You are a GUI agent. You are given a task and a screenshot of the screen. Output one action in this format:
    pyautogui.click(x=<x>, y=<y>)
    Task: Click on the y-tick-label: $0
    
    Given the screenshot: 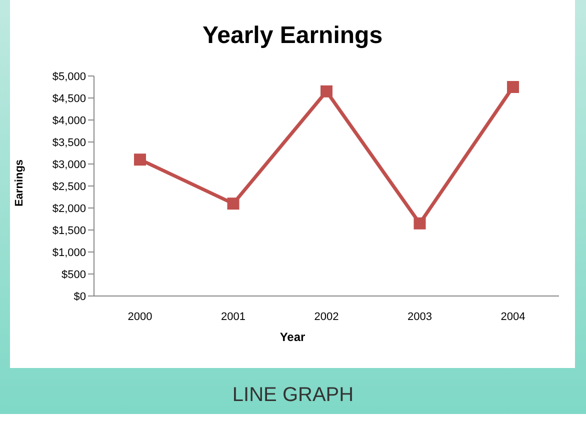 What is the action you would take?
    pyautogui.click(x=80, y=296)
    